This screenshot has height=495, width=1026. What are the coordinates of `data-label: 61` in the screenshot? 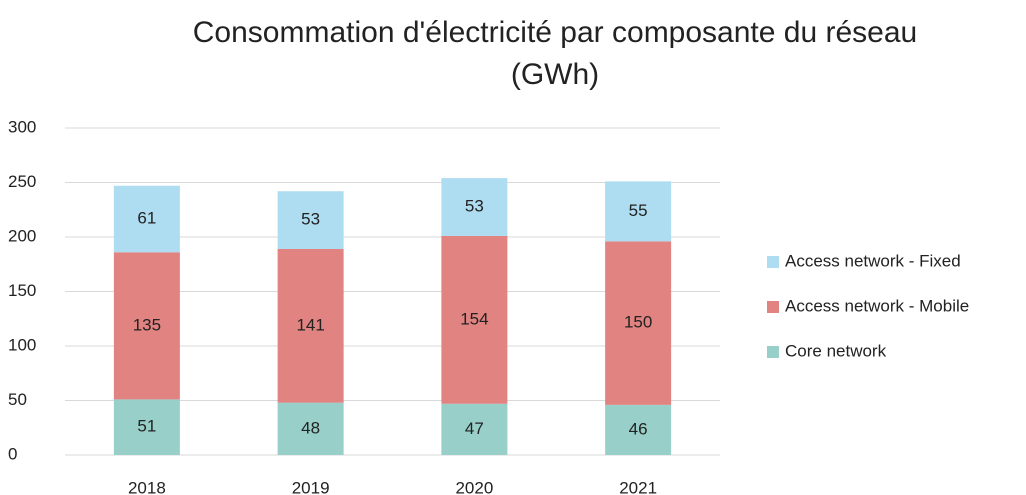 It's located at (146, 217).